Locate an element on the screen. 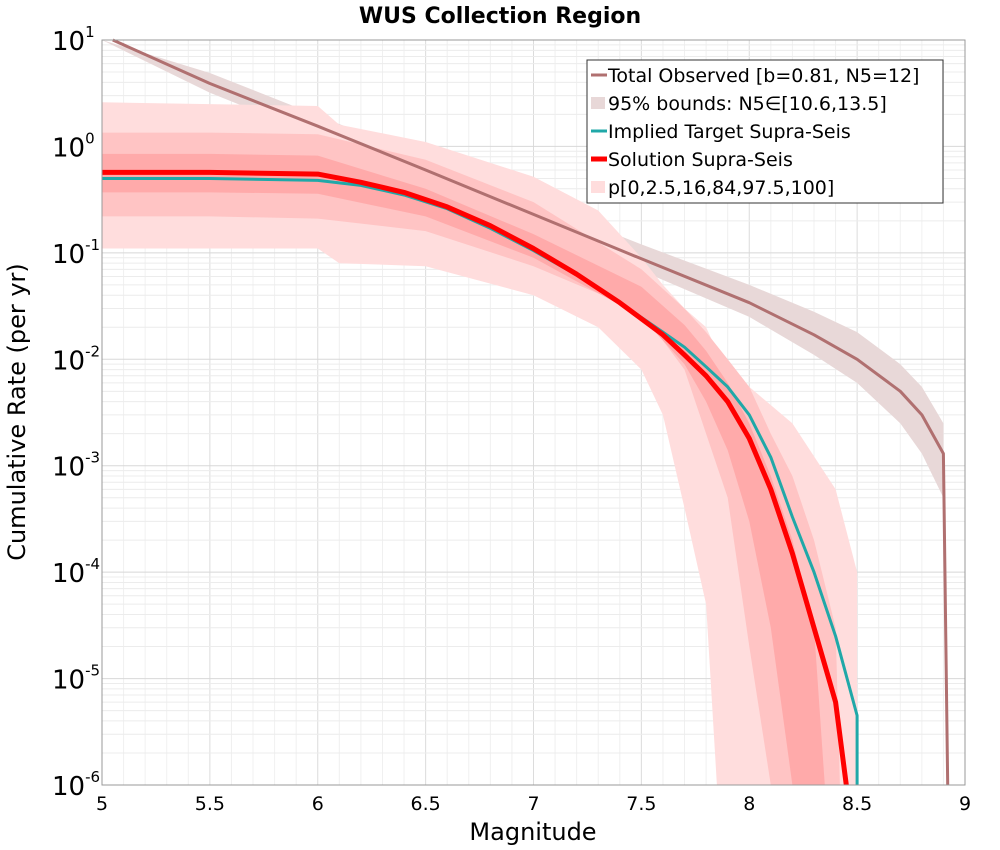 The height and width of the screenshot is (850, 1000). y-tick-exponent: -2 is located at coordinates (92, 351).